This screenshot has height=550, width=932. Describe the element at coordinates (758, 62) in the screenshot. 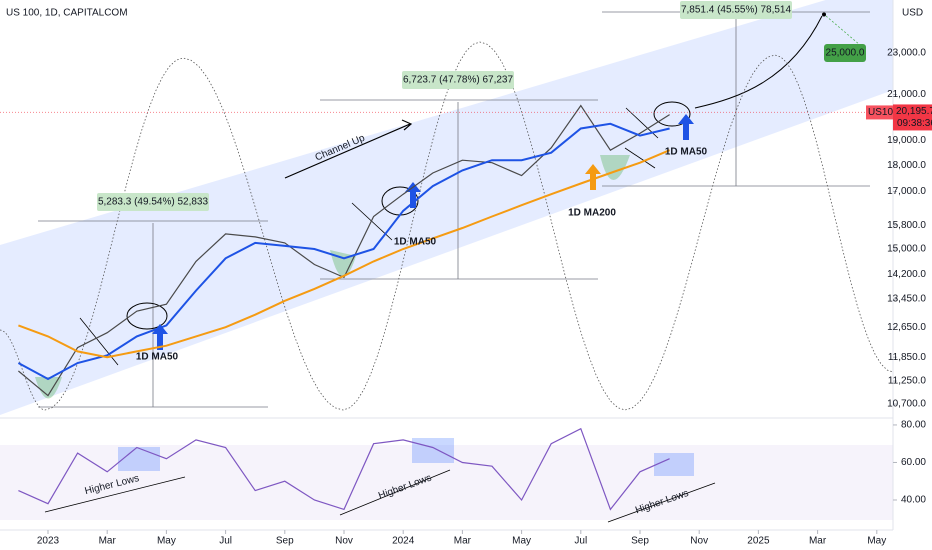

I see `projection-arrow` at that location.